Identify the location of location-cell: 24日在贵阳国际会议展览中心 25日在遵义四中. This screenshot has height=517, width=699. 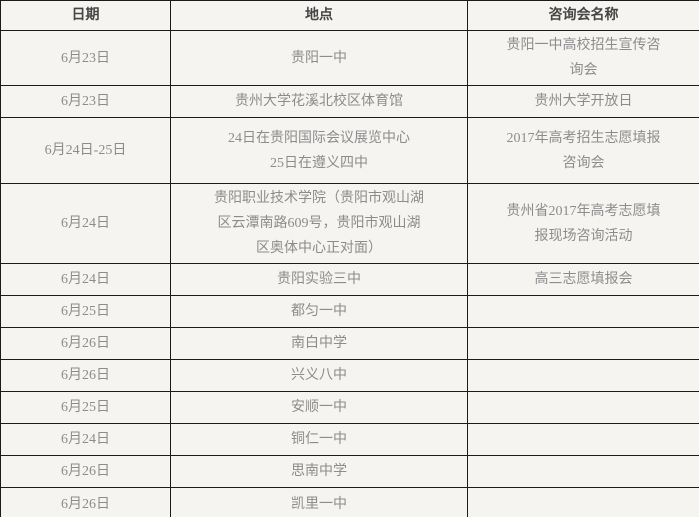
(319, 150).